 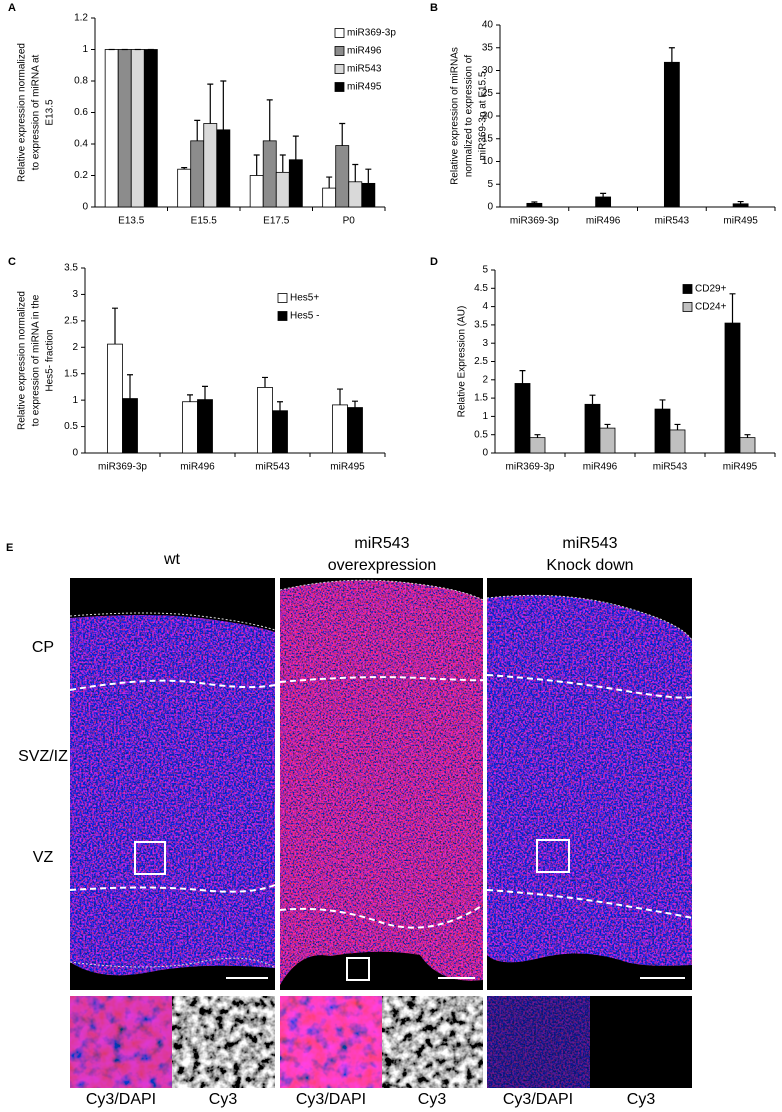 I want to click on y-tick-label: 4.5, so click(x=481, y=288).